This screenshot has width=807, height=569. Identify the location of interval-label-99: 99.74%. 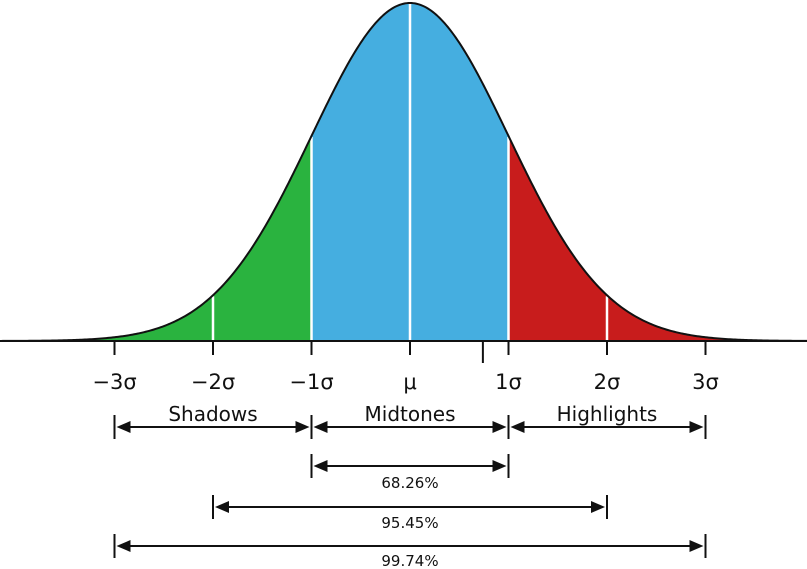
(409, 560).